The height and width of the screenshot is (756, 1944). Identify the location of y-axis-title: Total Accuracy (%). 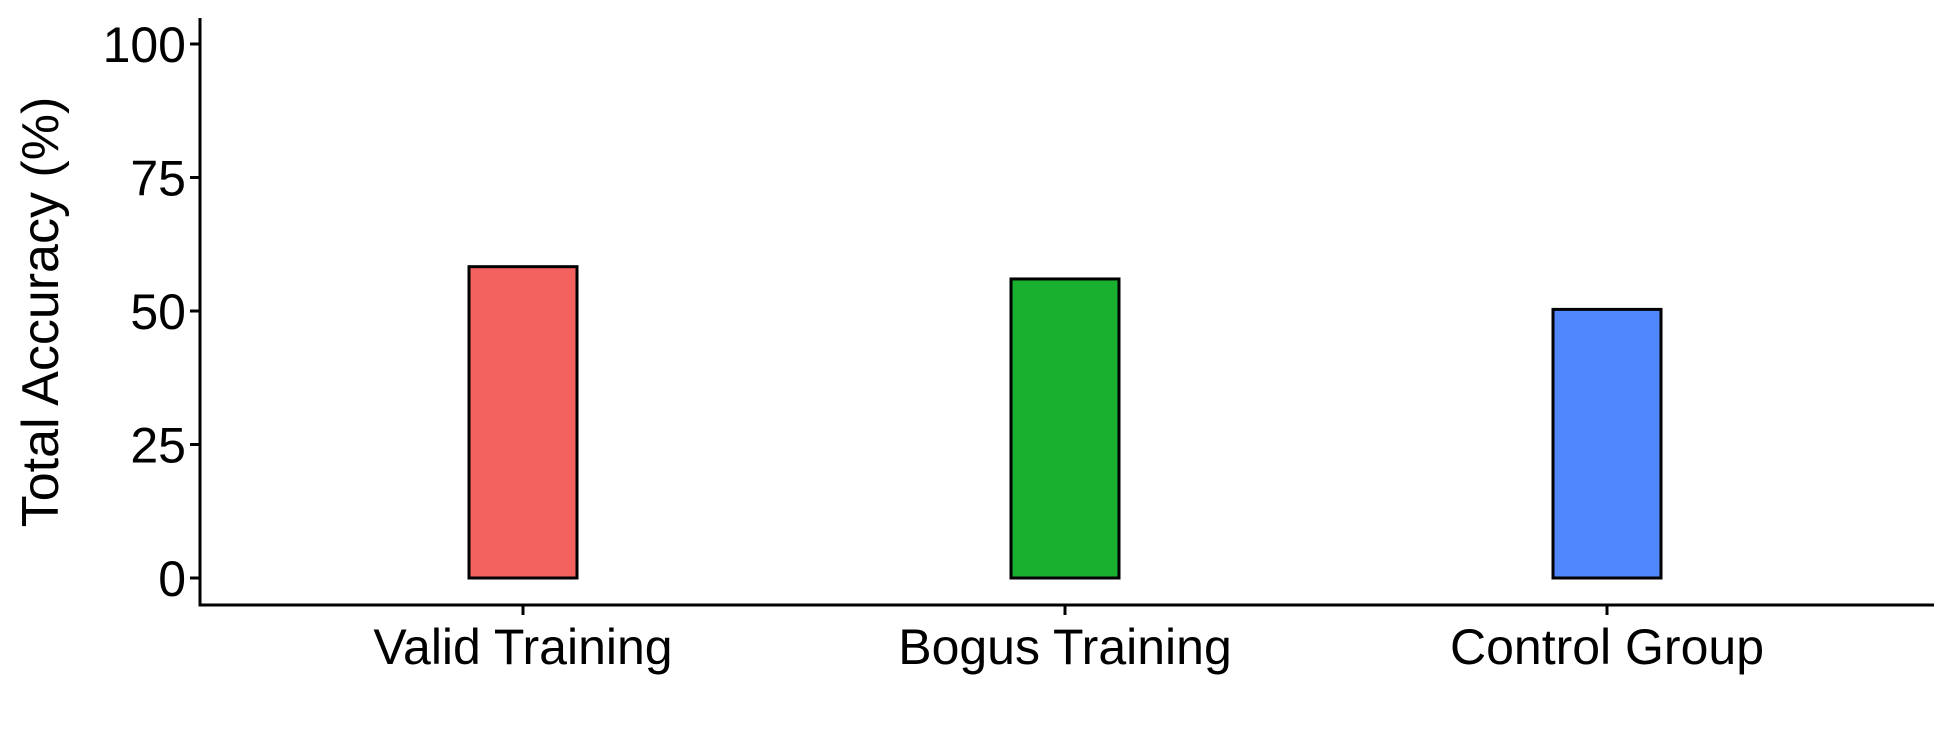
(41, 312).